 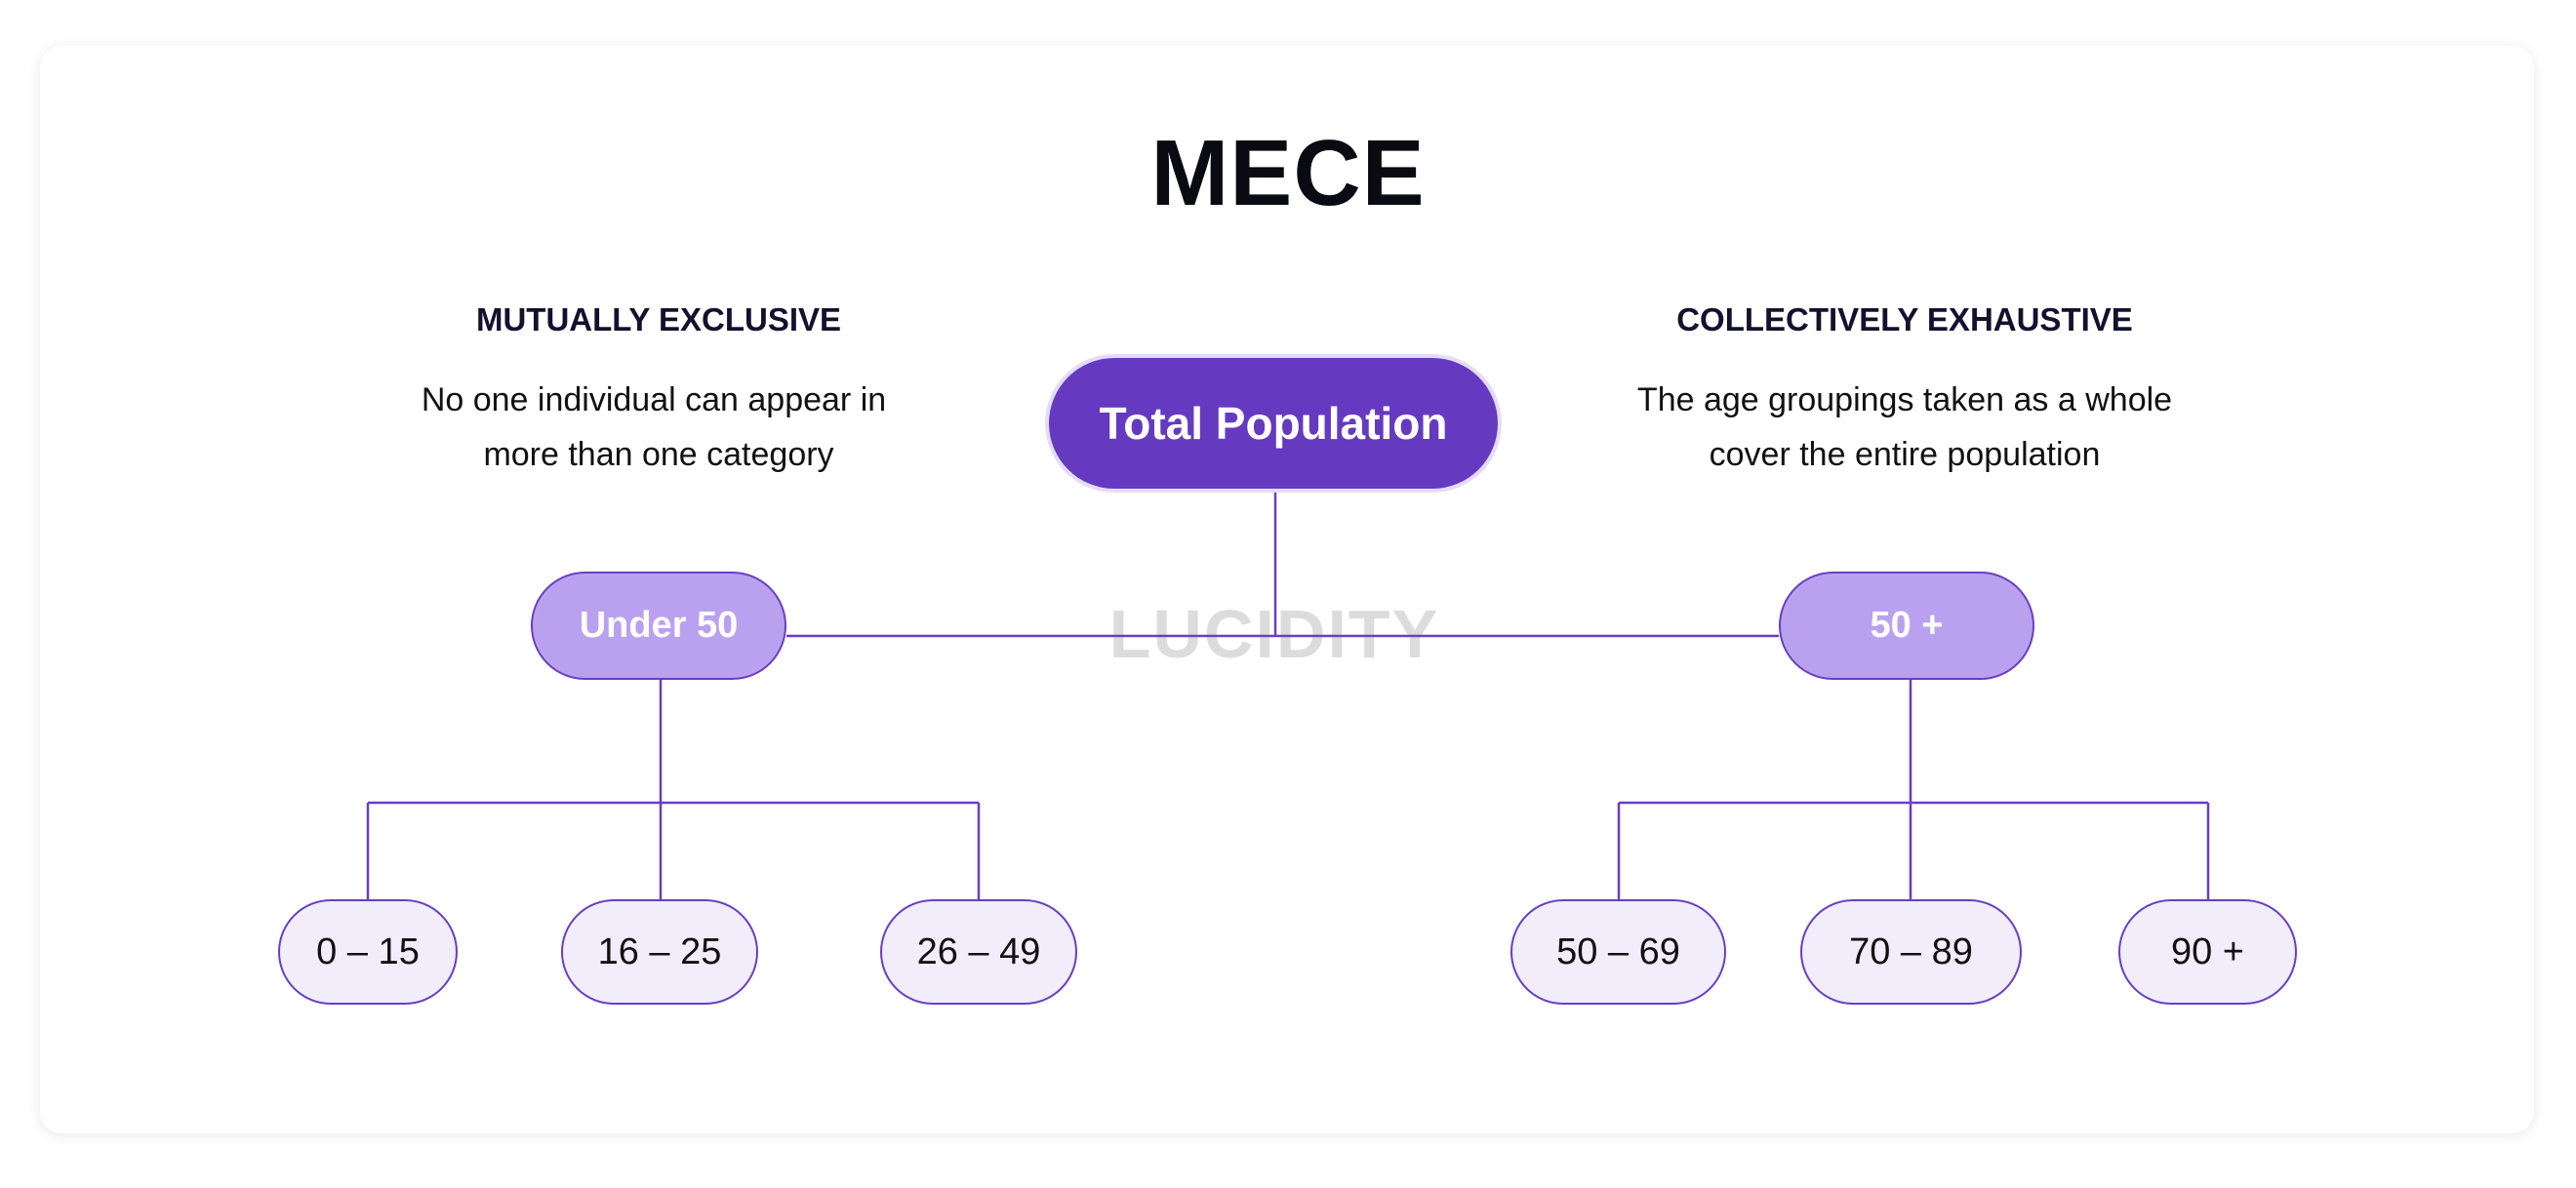 I want to click on left-heading: MUTUALLY EXCLUSIVE, so click(x=658, y=319).